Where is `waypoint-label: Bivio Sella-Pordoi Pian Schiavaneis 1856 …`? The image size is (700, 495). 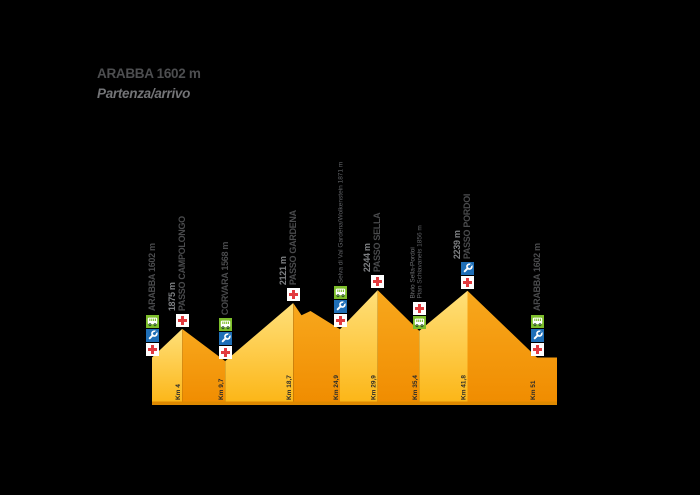
waypoint-label: Bivio Sella-Pordoi Pian Schiavaneis 1856 … is located at coordinates (416, 262).